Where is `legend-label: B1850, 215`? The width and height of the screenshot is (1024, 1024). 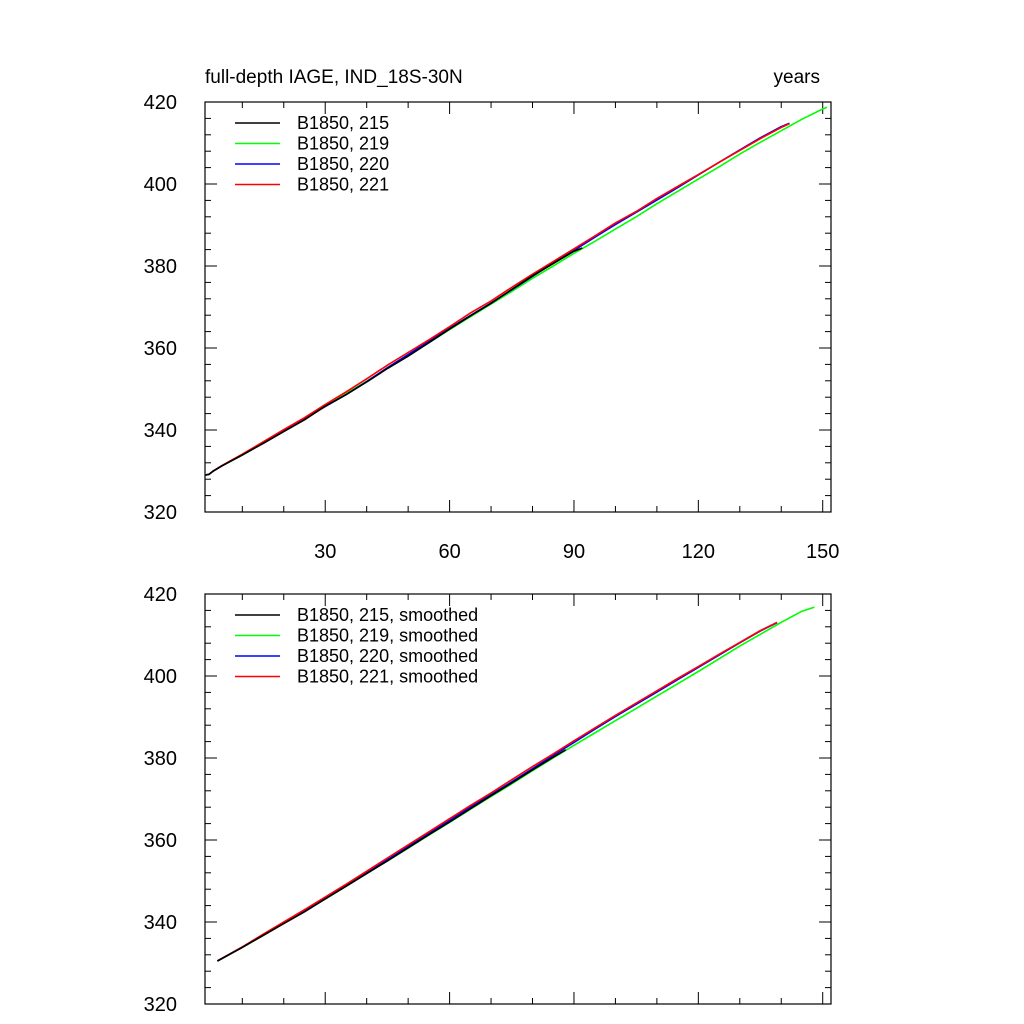
legend-label: B1850, 215 is located at coordinates (343, 123).